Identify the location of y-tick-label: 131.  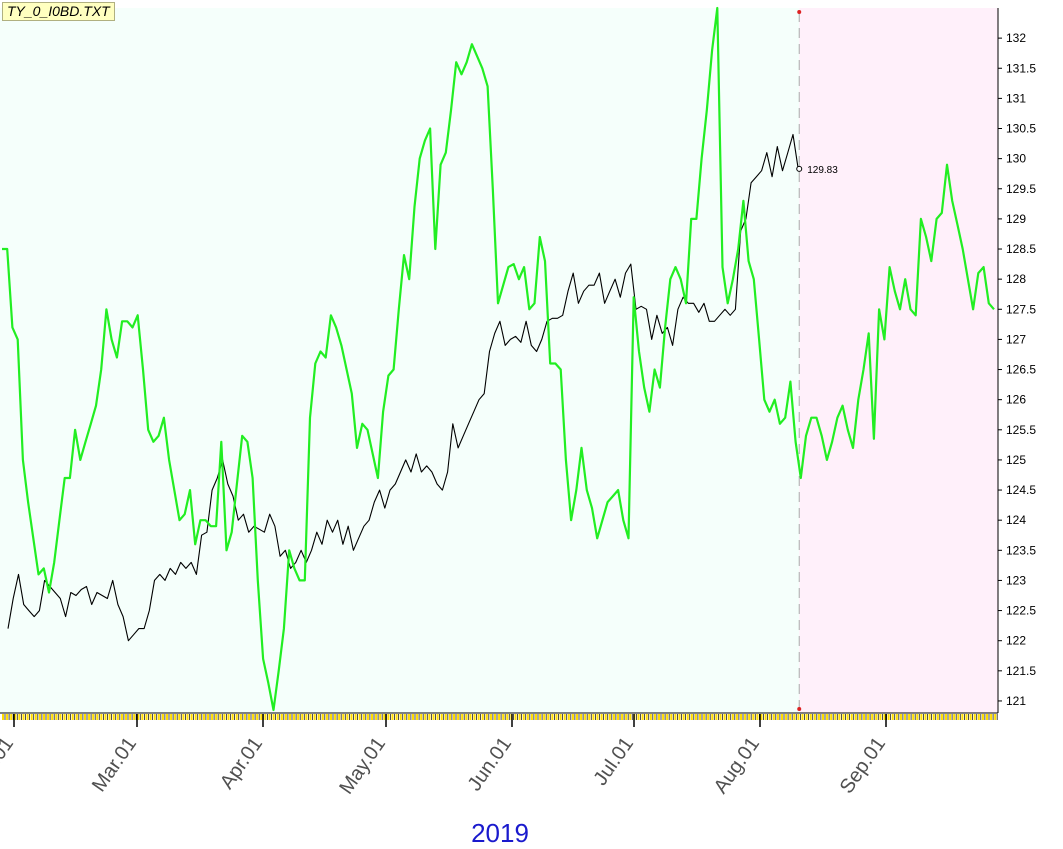
(1016, 98).